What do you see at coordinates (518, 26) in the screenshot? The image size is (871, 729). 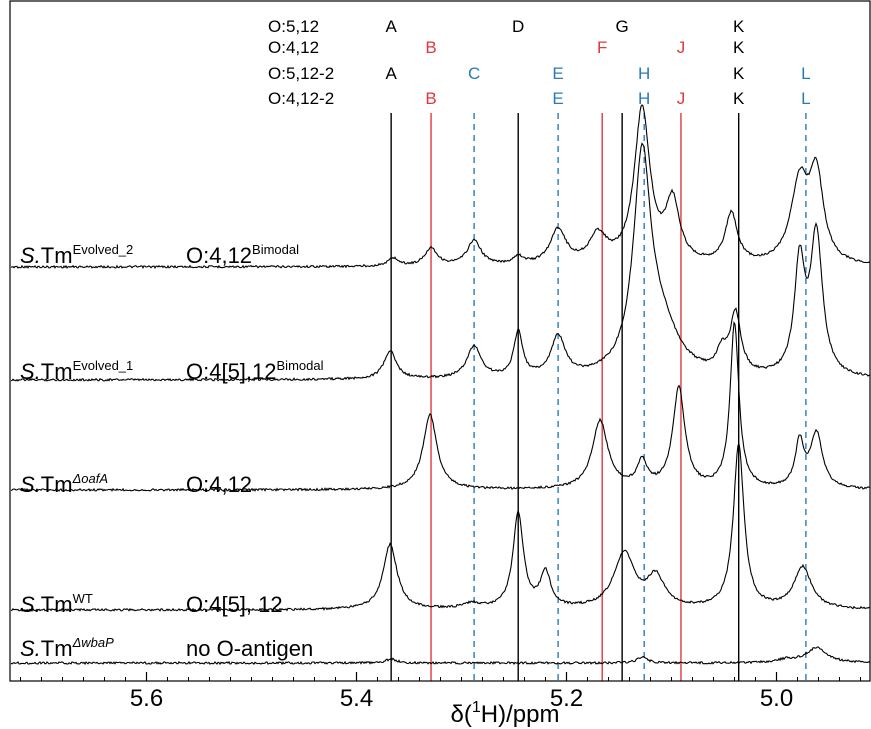 I see `header-letter-D: D` at bounding box center [518, 26].